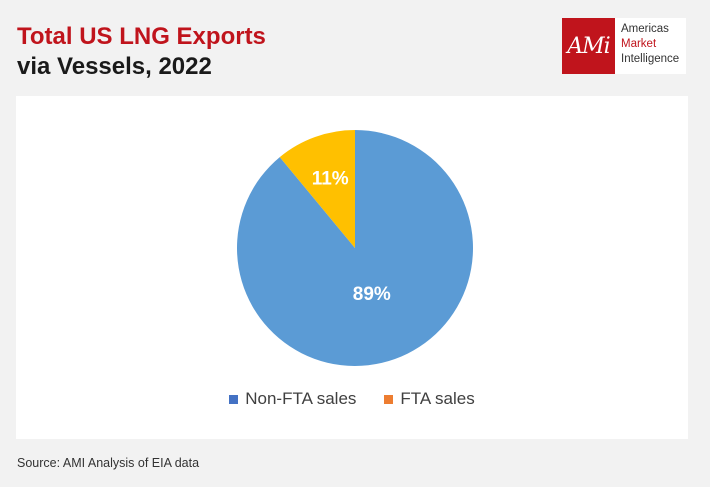 This screenshot has width=710, height=487. Describe the element at coordinates (437, 398) in the screenshot. I see `legend-label-fta: FTA sales` at that location.